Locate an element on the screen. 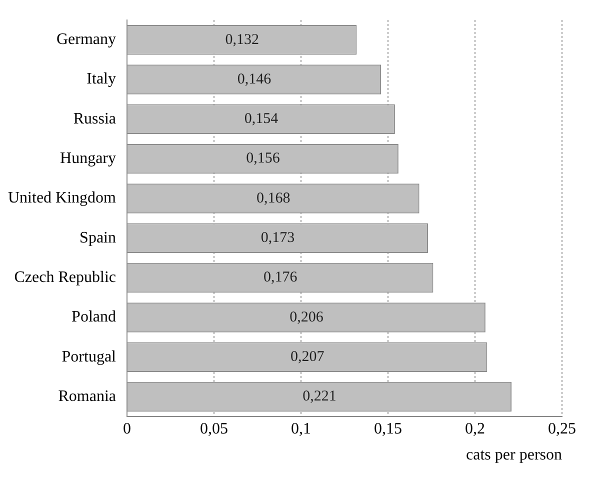  data-label: 0,206 is located at coordinates (307, 317).